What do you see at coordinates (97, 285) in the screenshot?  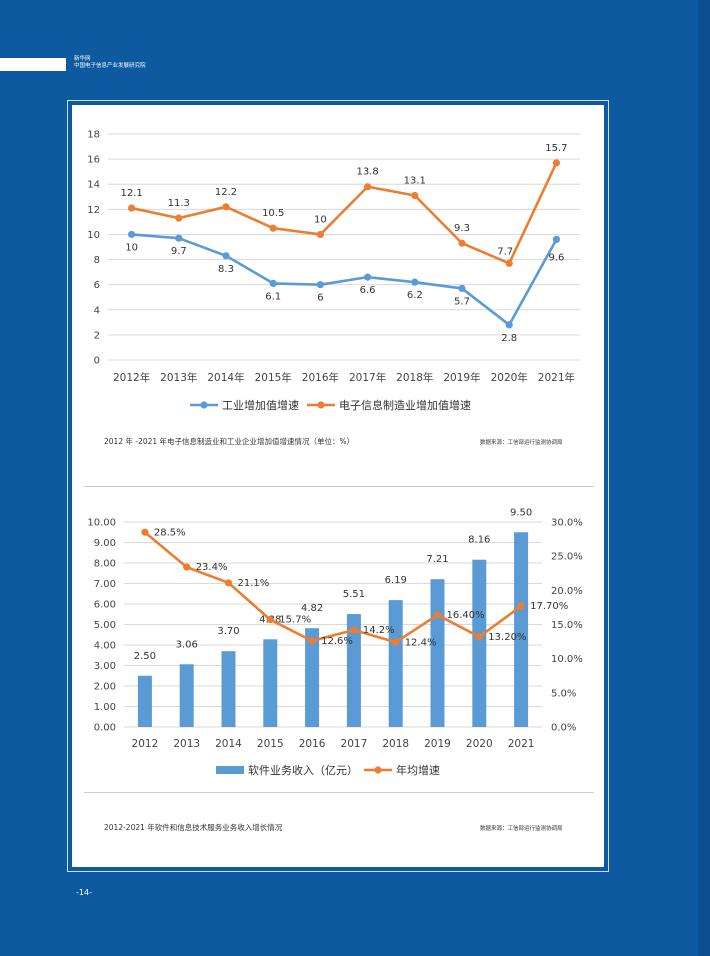 I see `y-tick-label: 6` at bounding box center [97, 285].